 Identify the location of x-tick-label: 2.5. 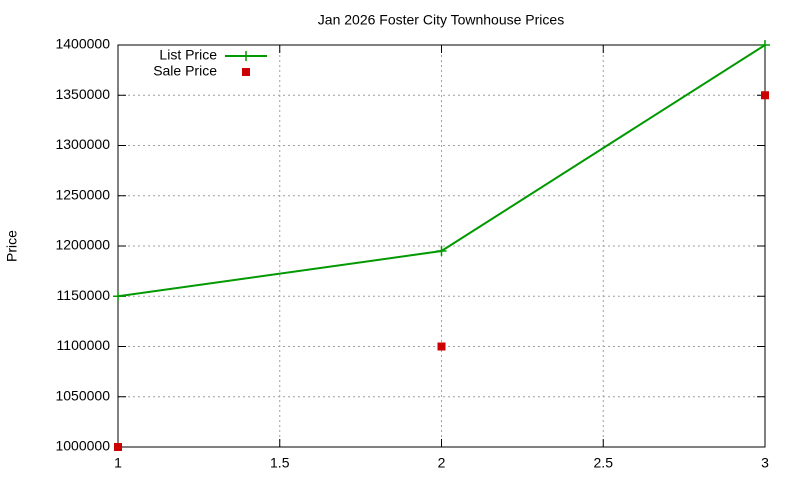
(604, 463).